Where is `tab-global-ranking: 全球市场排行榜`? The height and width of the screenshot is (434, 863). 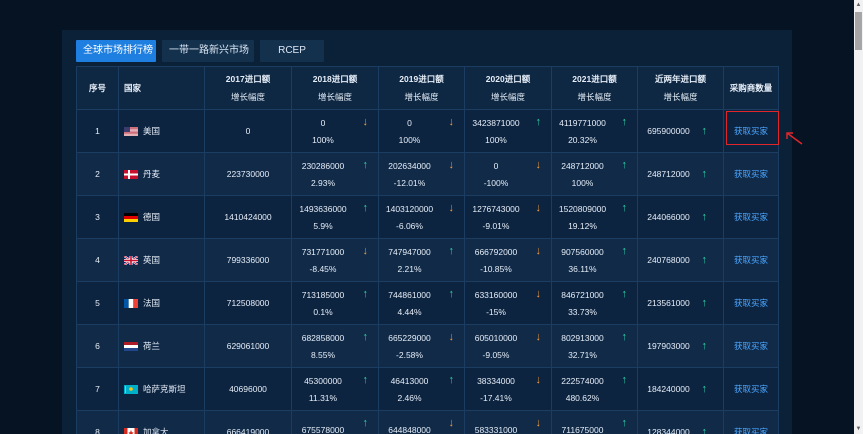 tab-global-ranking: 全球市场排行榜 is located at coordinates (116, 51).